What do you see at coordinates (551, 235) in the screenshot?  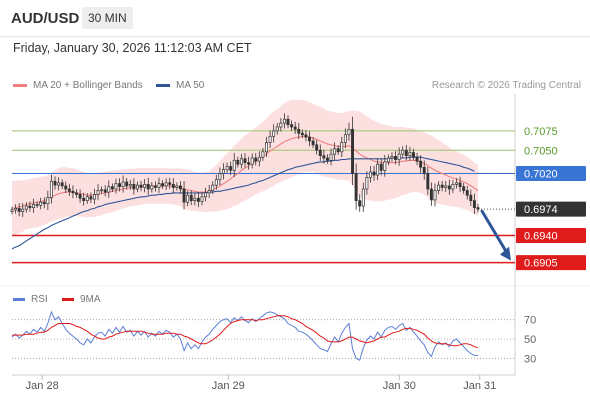 I see `level-tag` at bounding box center [551, 235].